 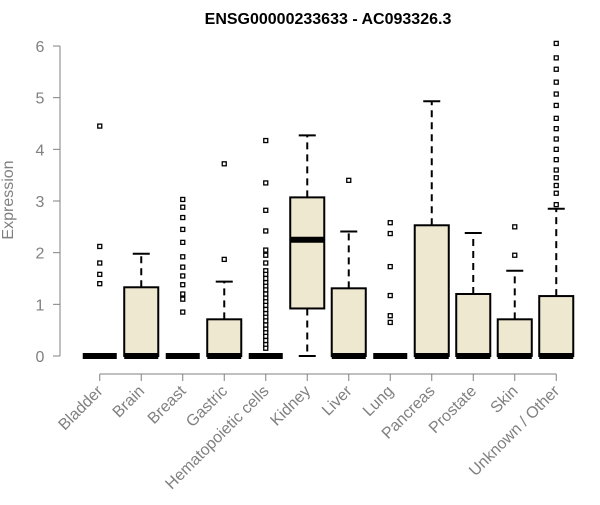 I want to click on y-axis: 0 1 2 3 4 5 6, so click(x=48, y=202).